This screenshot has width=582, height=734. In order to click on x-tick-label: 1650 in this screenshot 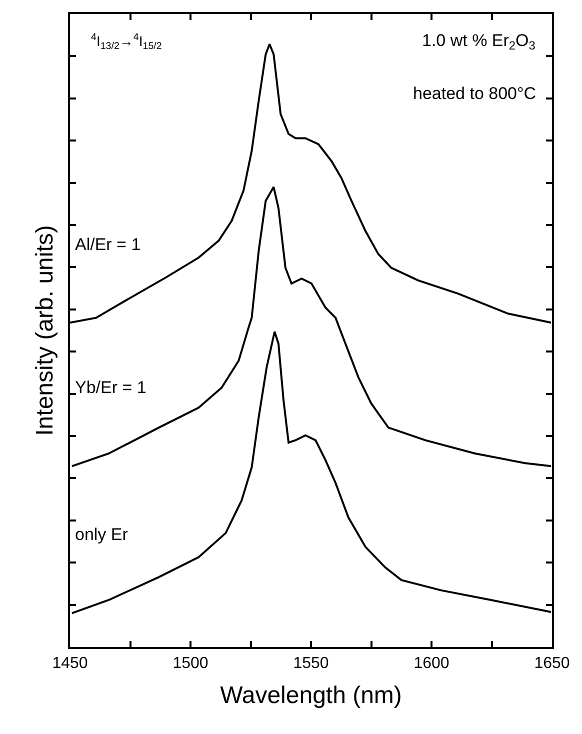, I will do `click(552, 663)`.